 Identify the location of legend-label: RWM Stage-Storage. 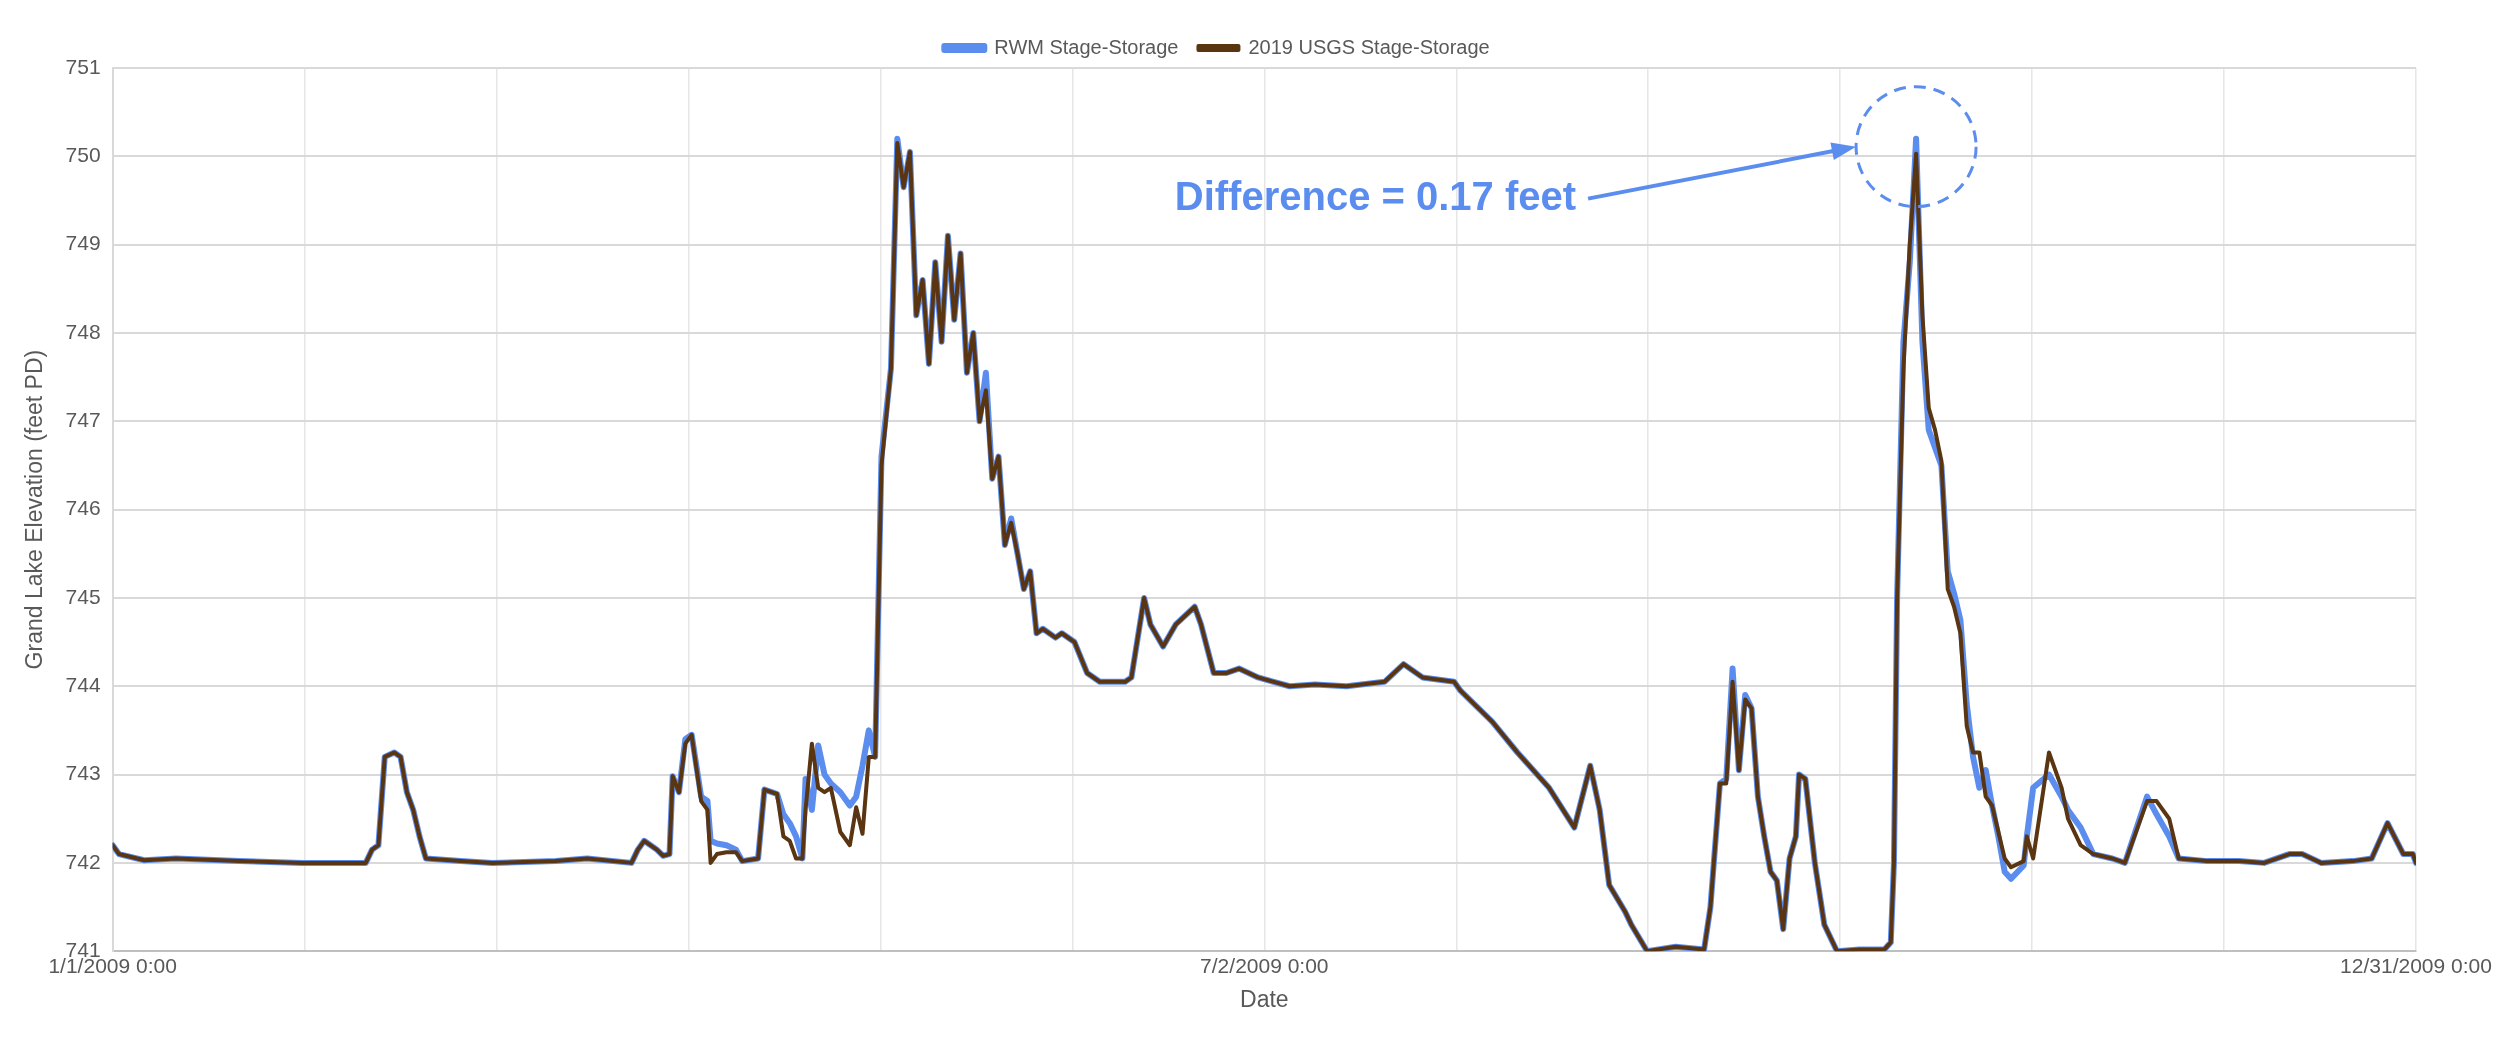
(1086, 46).